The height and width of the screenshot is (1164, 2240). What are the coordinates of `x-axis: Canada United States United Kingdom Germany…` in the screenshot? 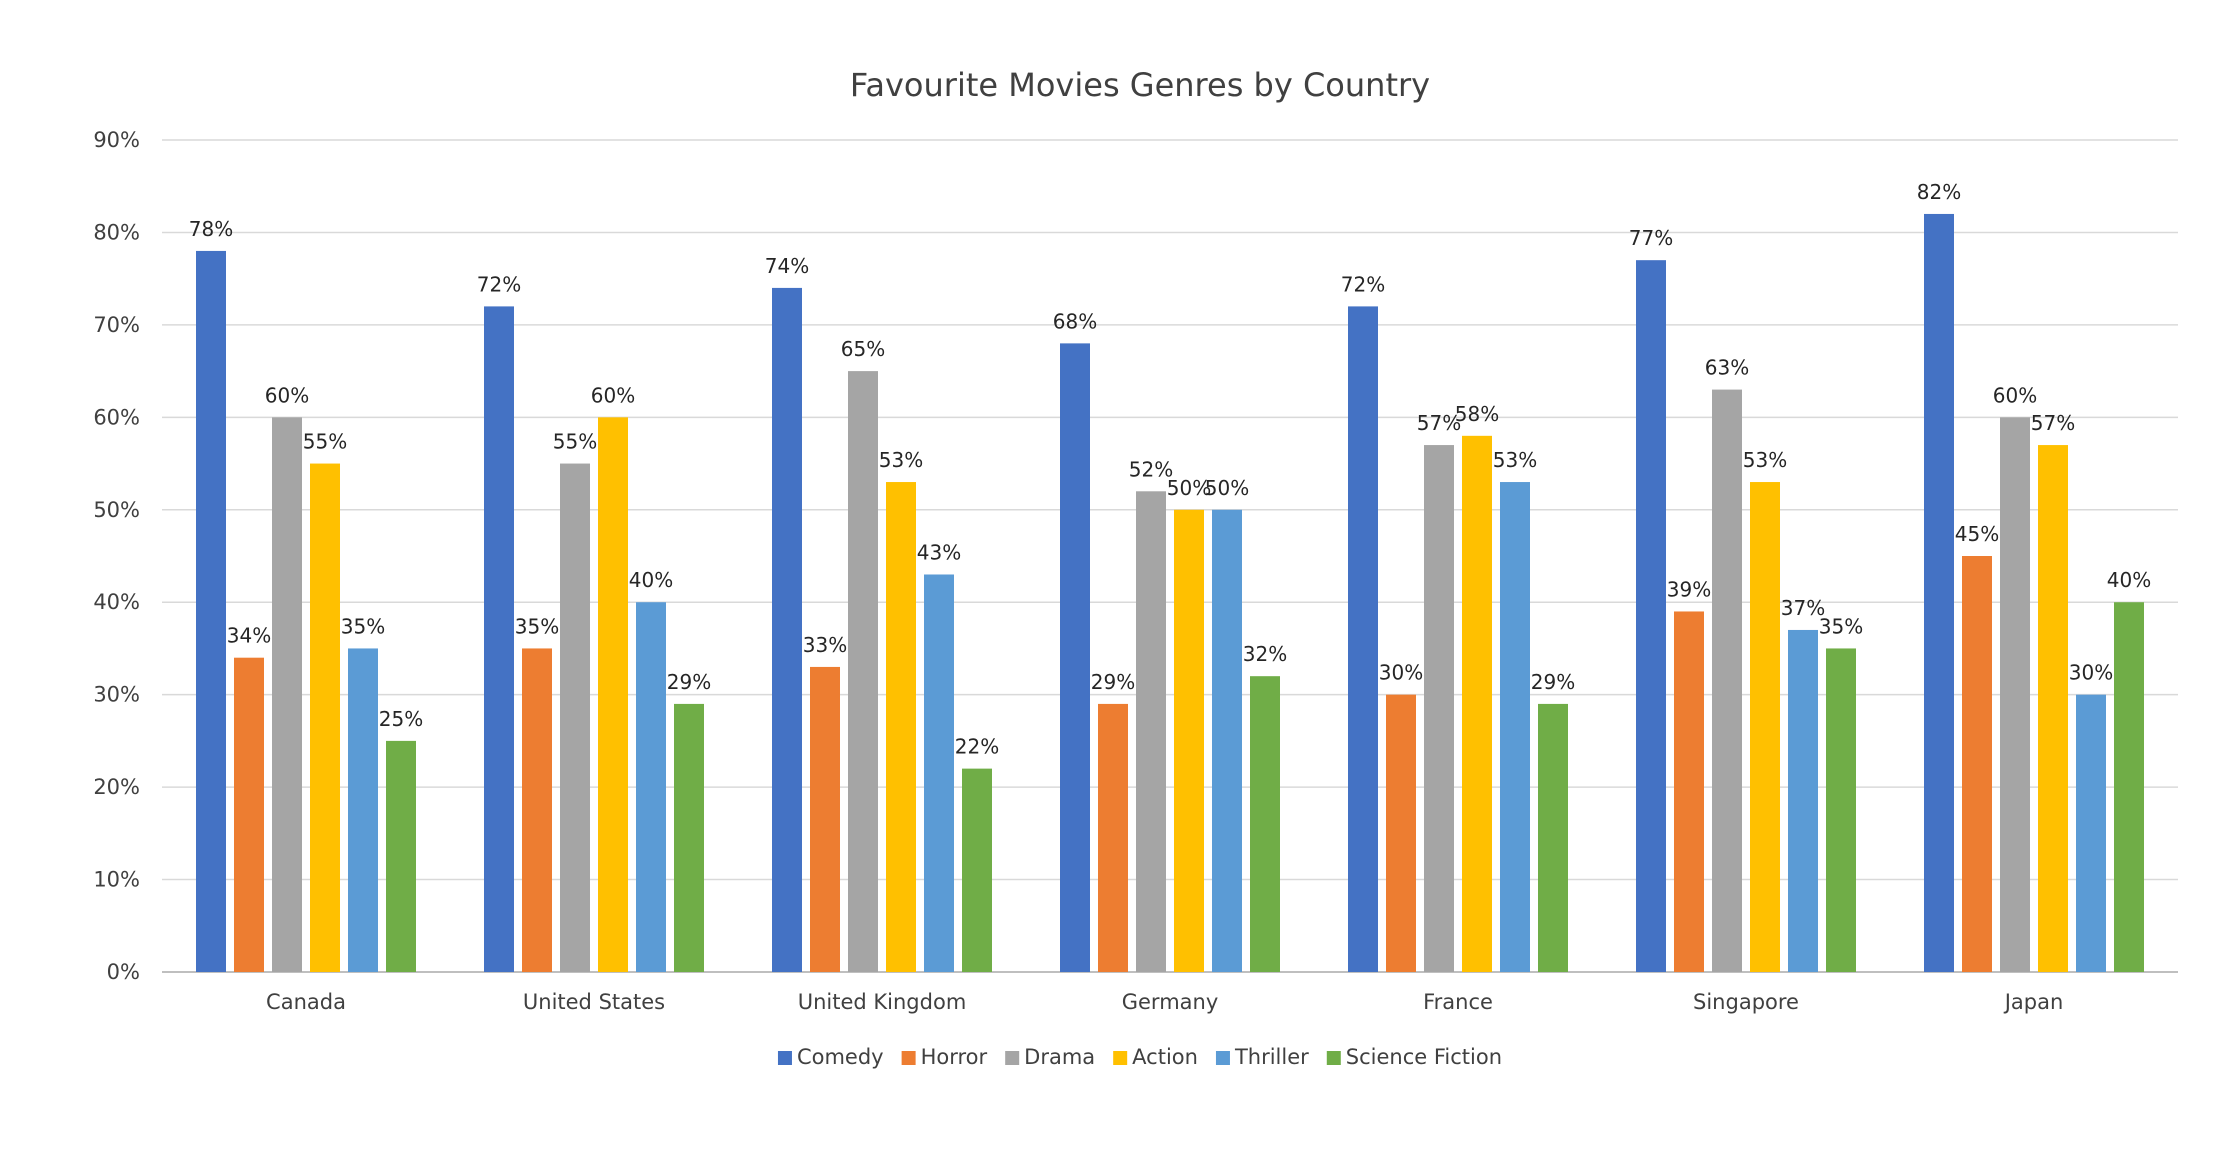 It's located at (1164, 1002).